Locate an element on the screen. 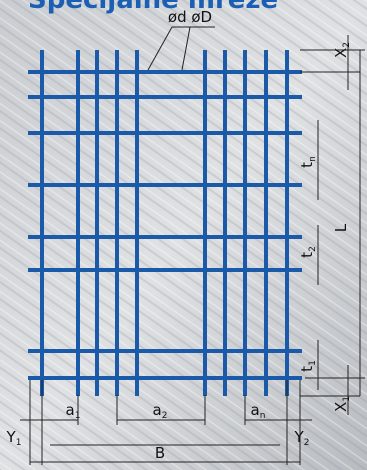 This screenshot has width=367, height=470. dimension-label: X1 is located at coordinates (342, 404).